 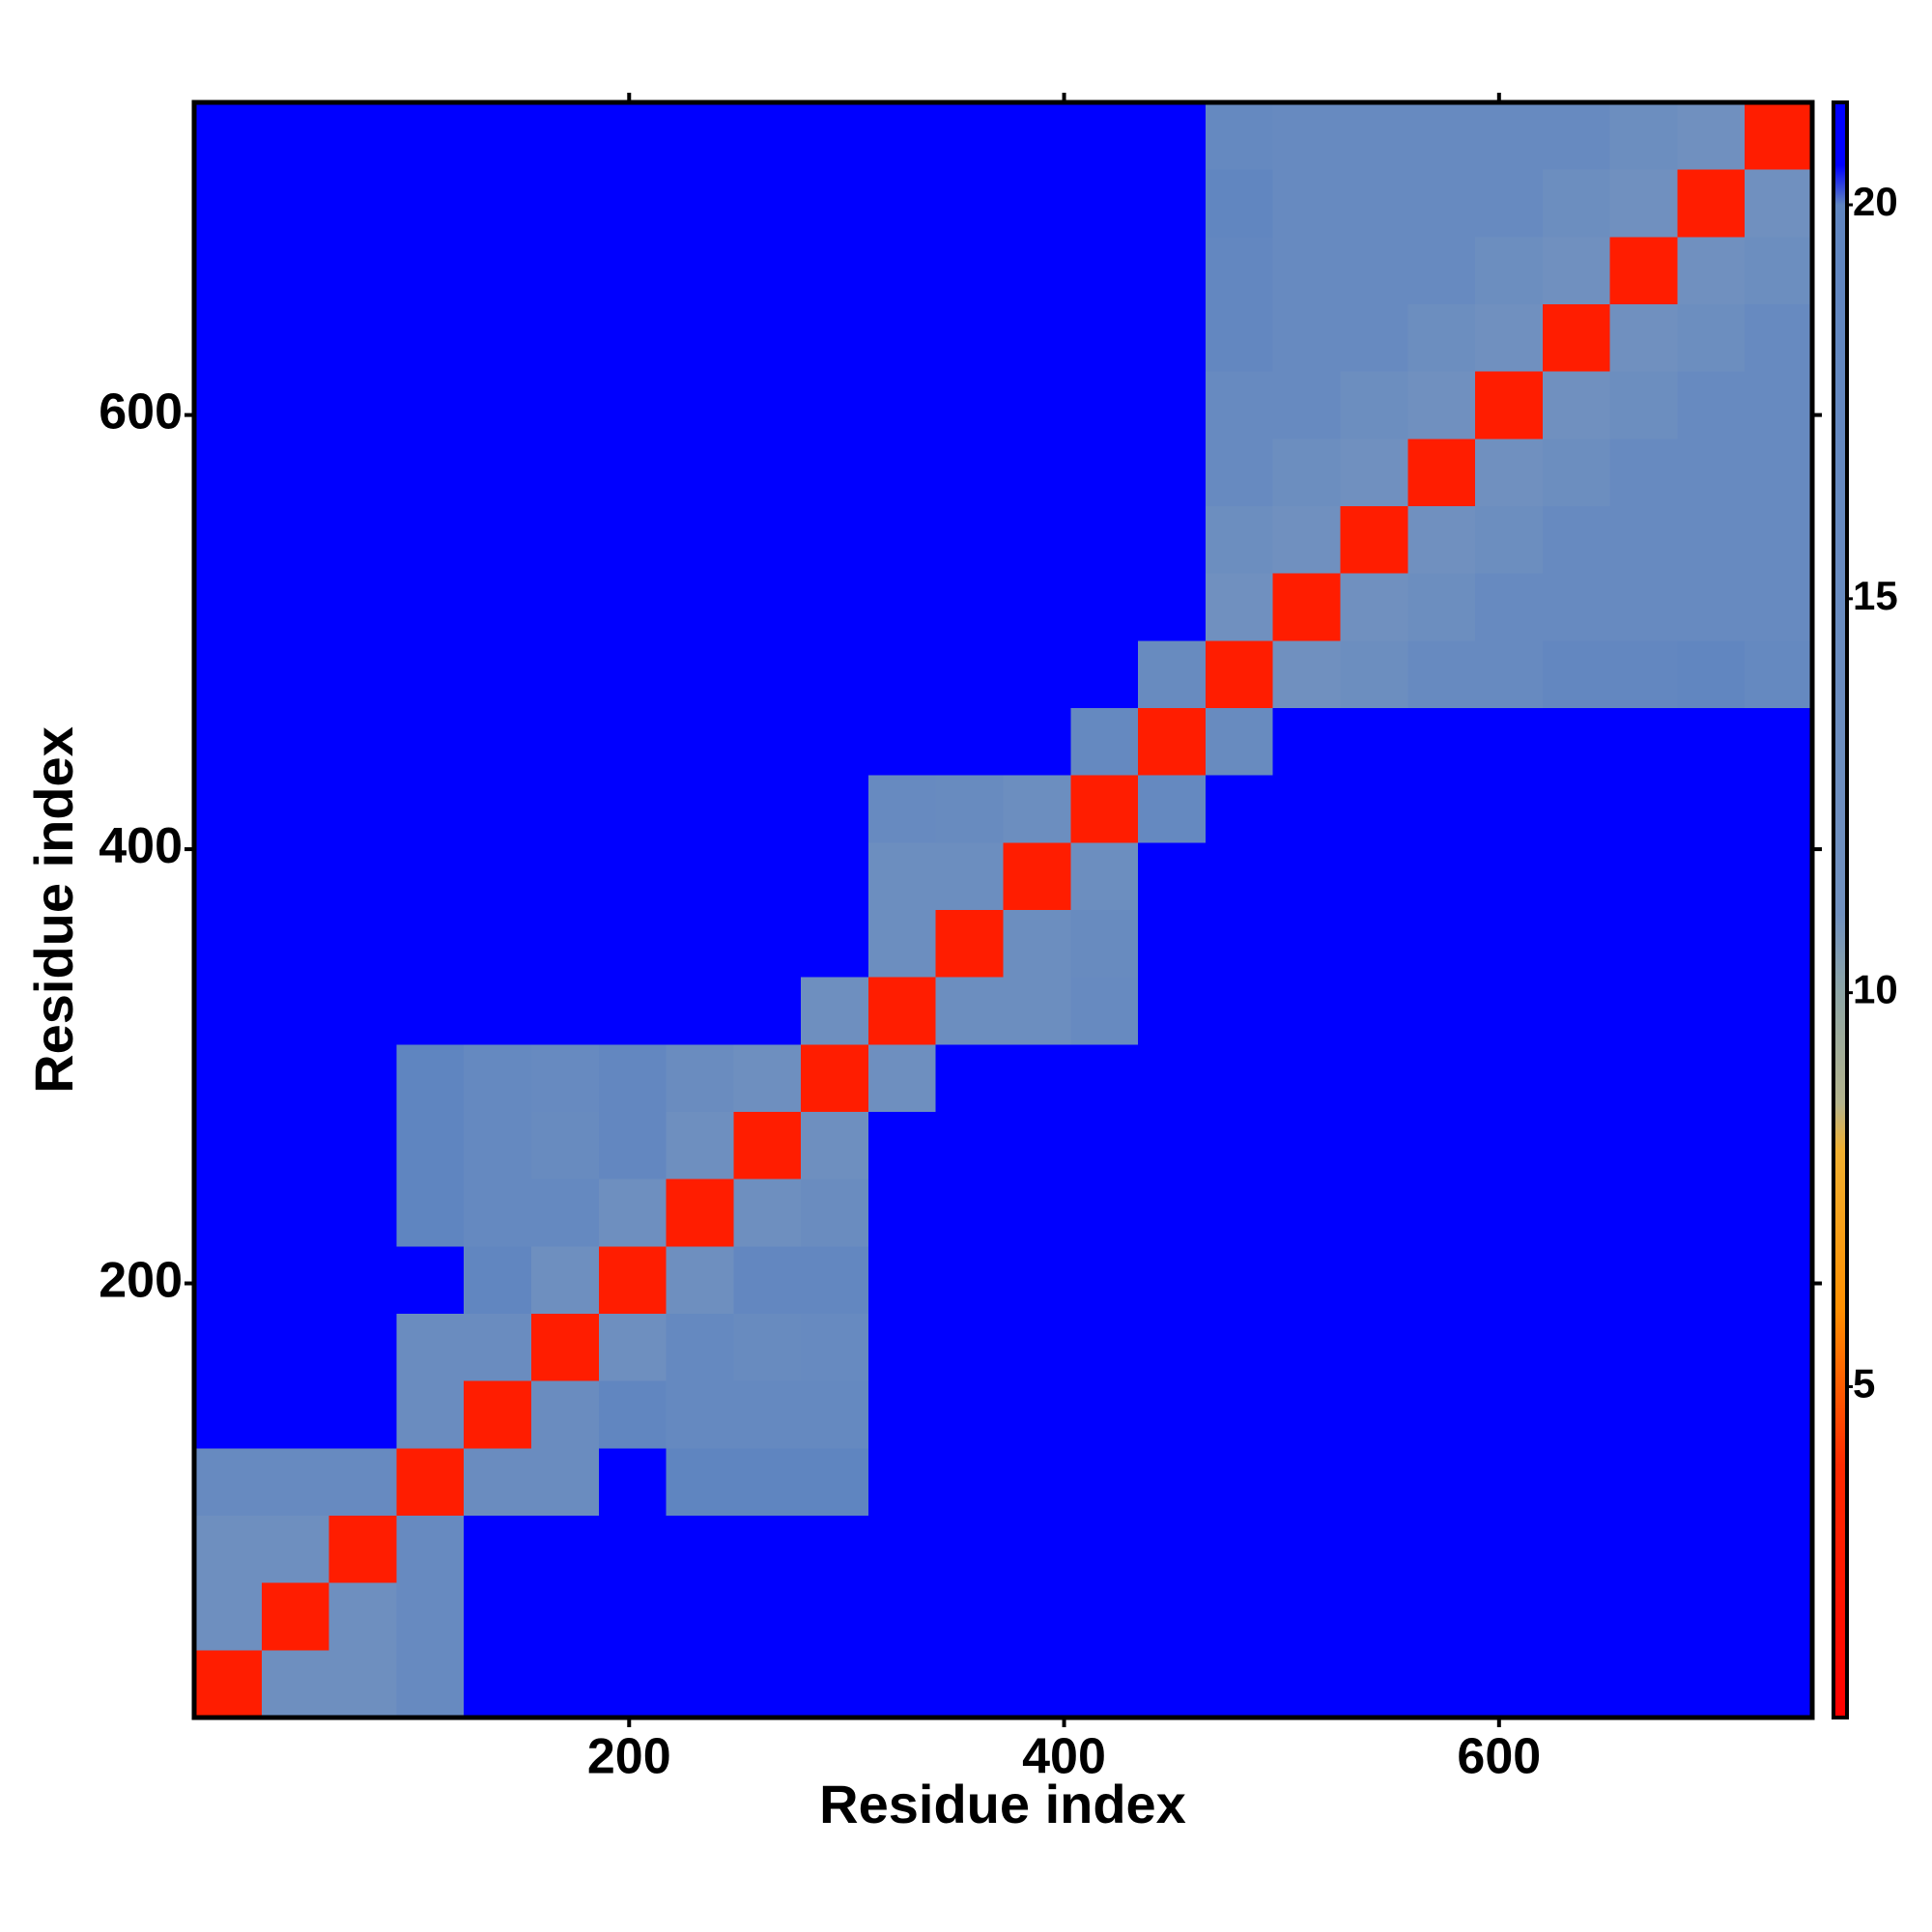 I want to click on x-tick-label: 200, so click(x=629, y=1757).